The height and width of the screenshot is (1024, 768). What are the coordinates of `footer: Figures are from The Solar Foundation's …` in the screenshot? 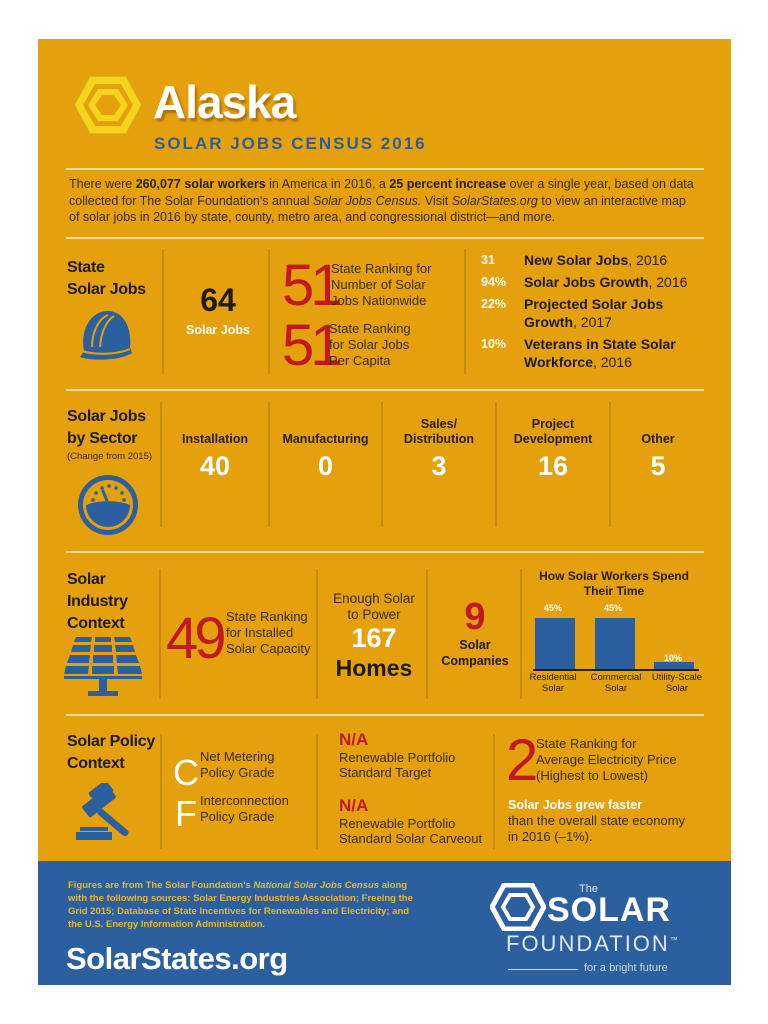 It's located at (384, 923).